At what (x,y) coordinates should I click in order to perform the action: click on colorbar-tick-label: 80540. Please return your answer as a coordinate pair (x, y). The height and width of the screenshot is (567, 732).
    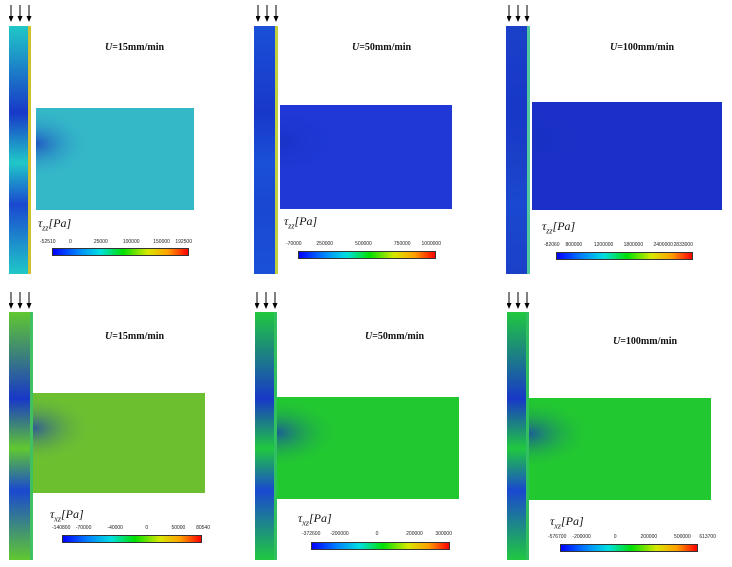
    Looking at the image, I should click on (203, 528).